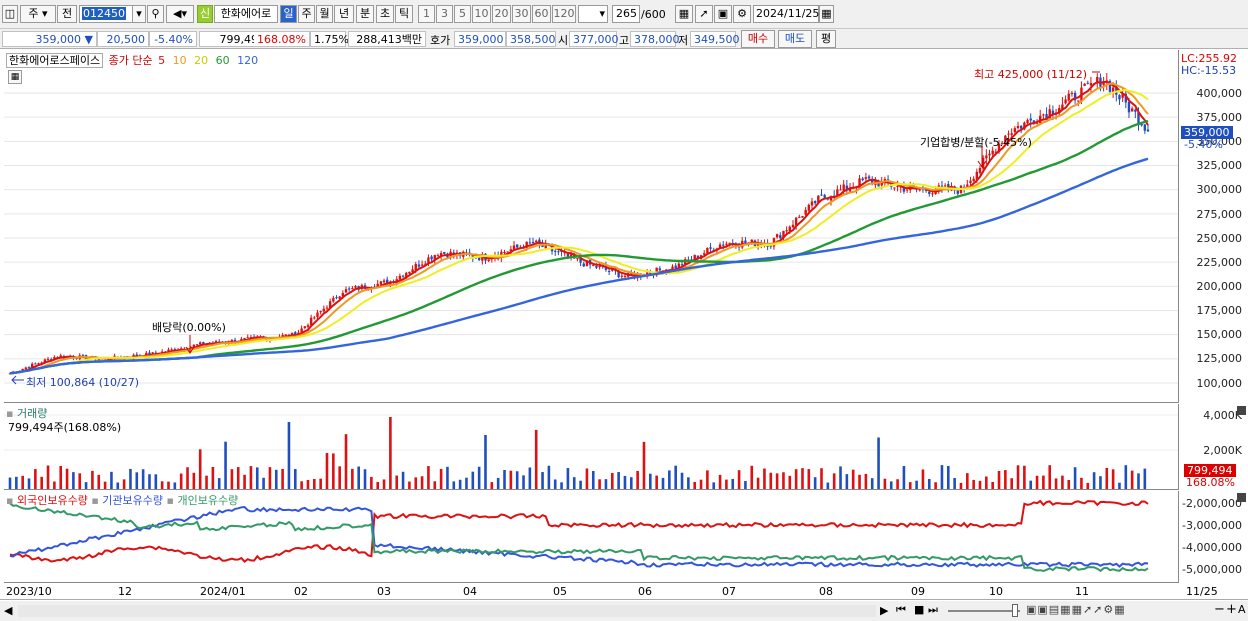 This screenshot has width=1248, height=621. Describe the element at coordinates (1219, 609) in the screenshot. I see `zoom-in-icon: −` at that location.